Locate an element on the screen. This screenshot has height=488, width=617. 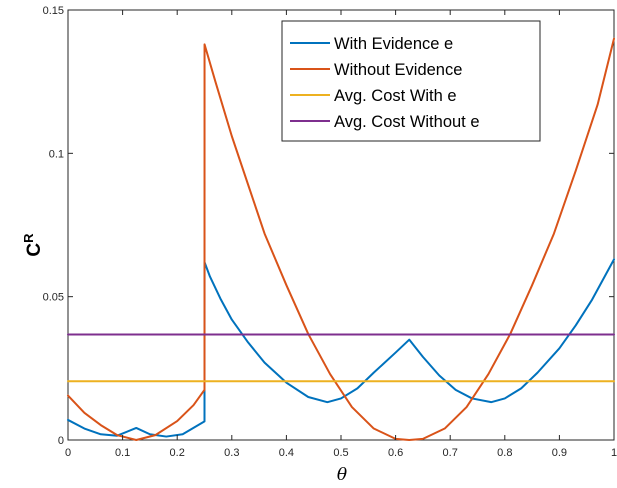
legend-label: Without Evidence is located at coordinates (398, 70).